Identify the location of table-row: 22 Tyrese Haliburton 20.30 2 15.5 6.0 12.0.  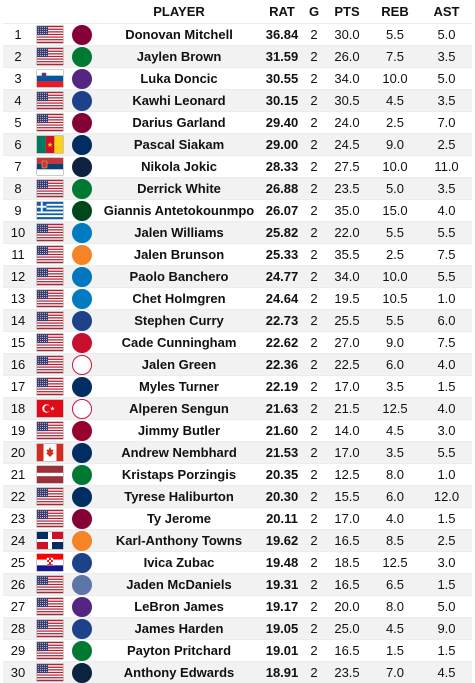
(237, 496).